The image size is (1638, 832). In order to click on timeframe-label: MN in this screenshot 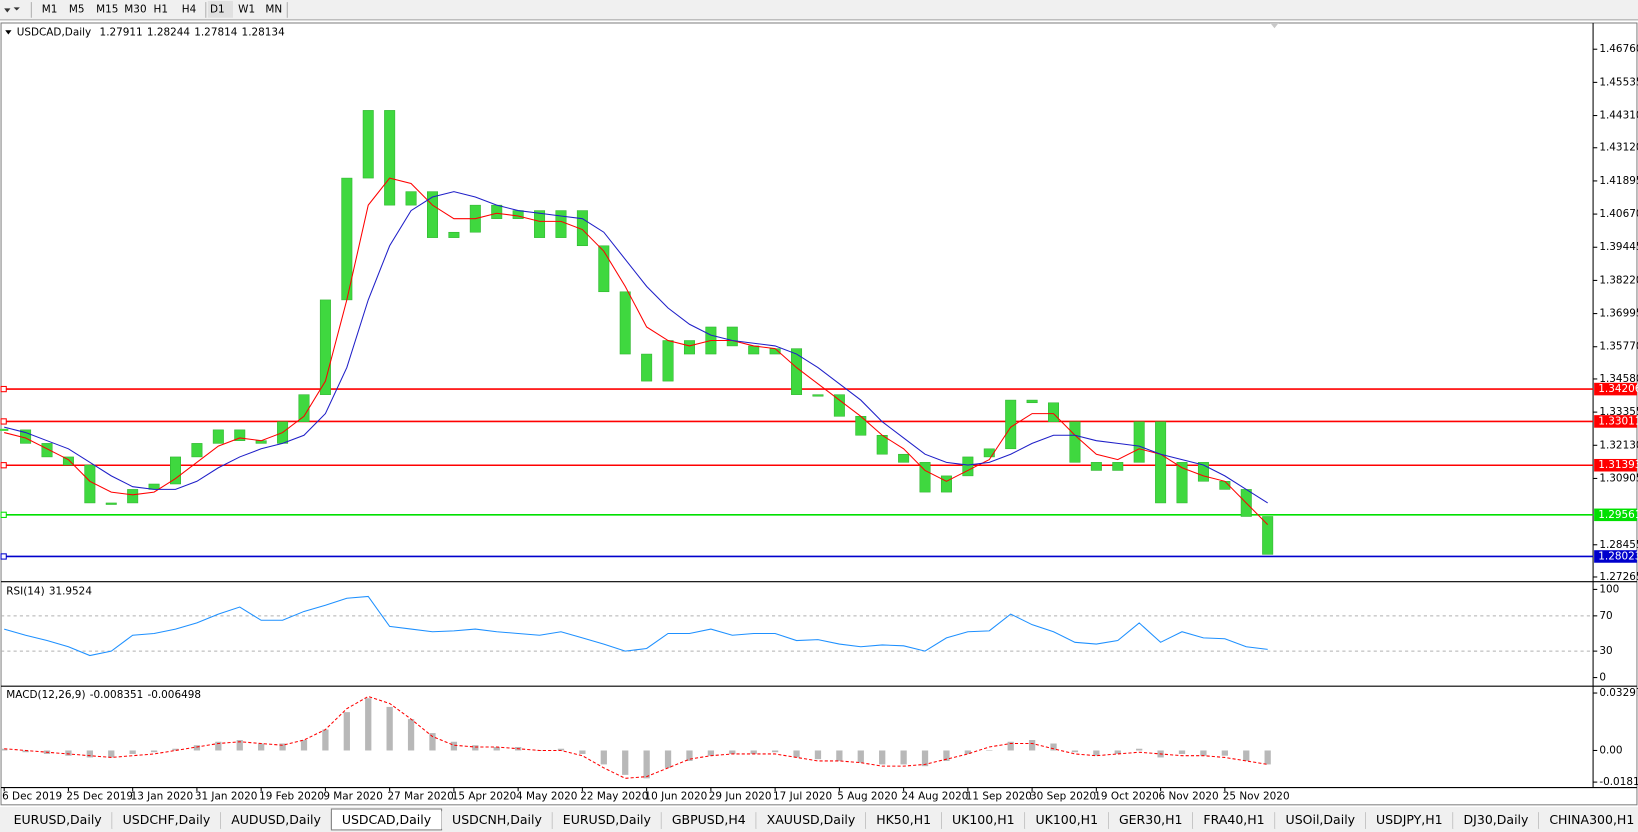, I will do `click(273, 9)`.